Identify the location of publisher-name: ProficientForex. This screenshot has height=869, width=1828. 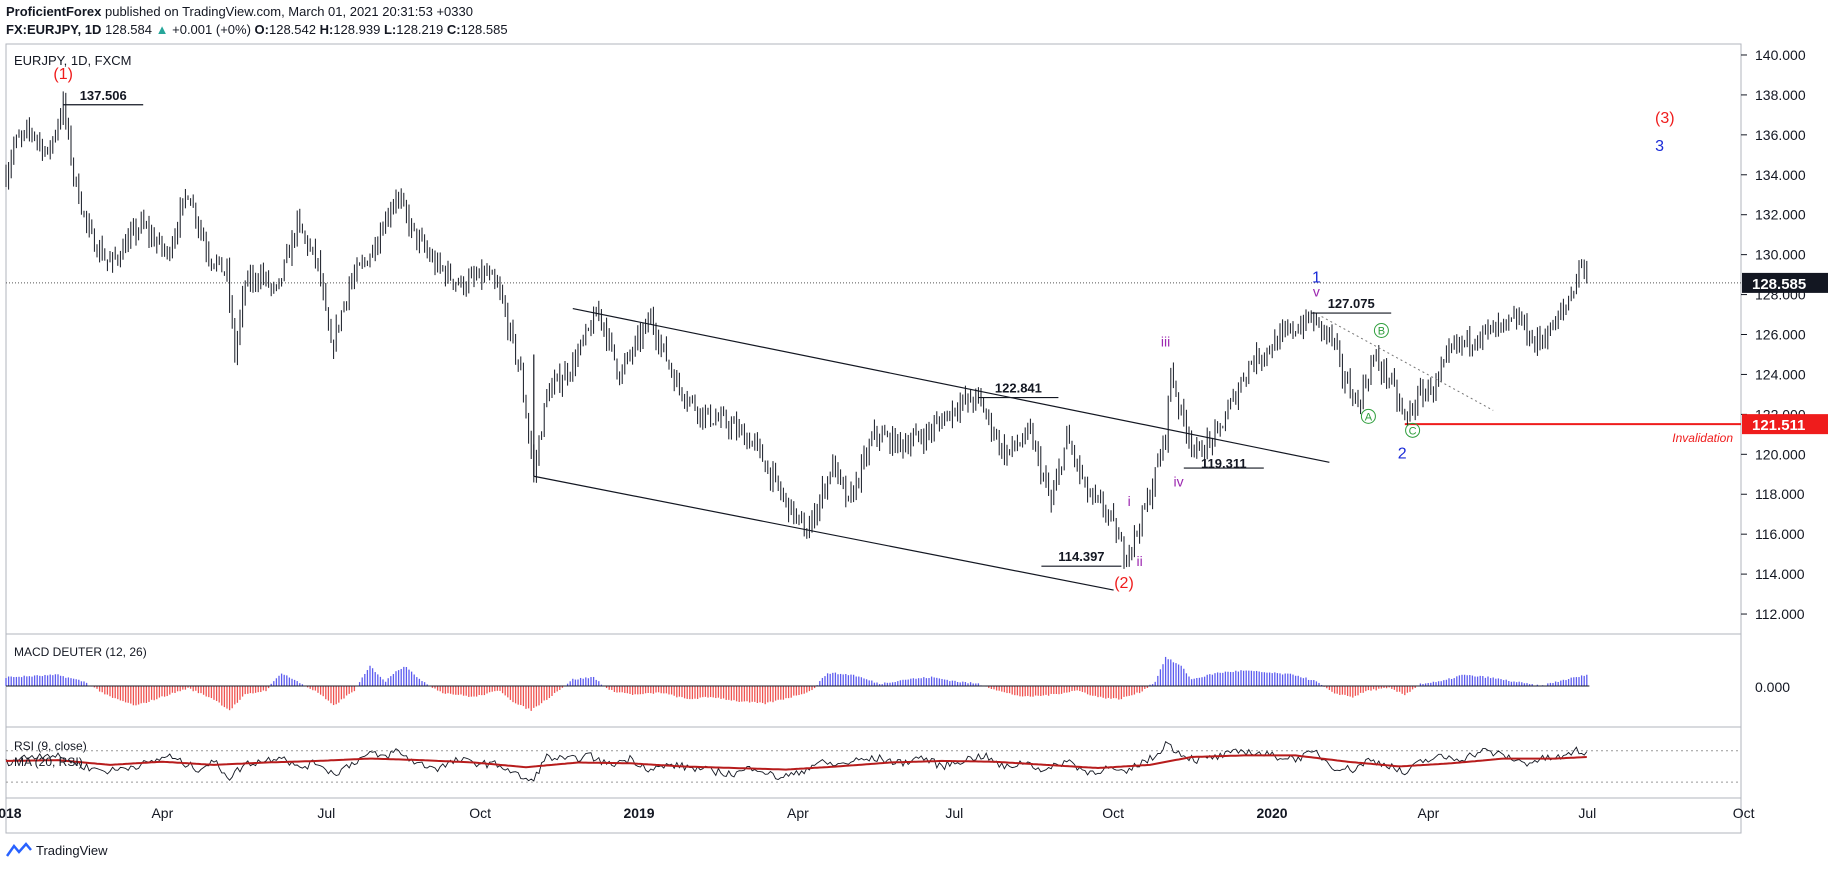
(54, 11).